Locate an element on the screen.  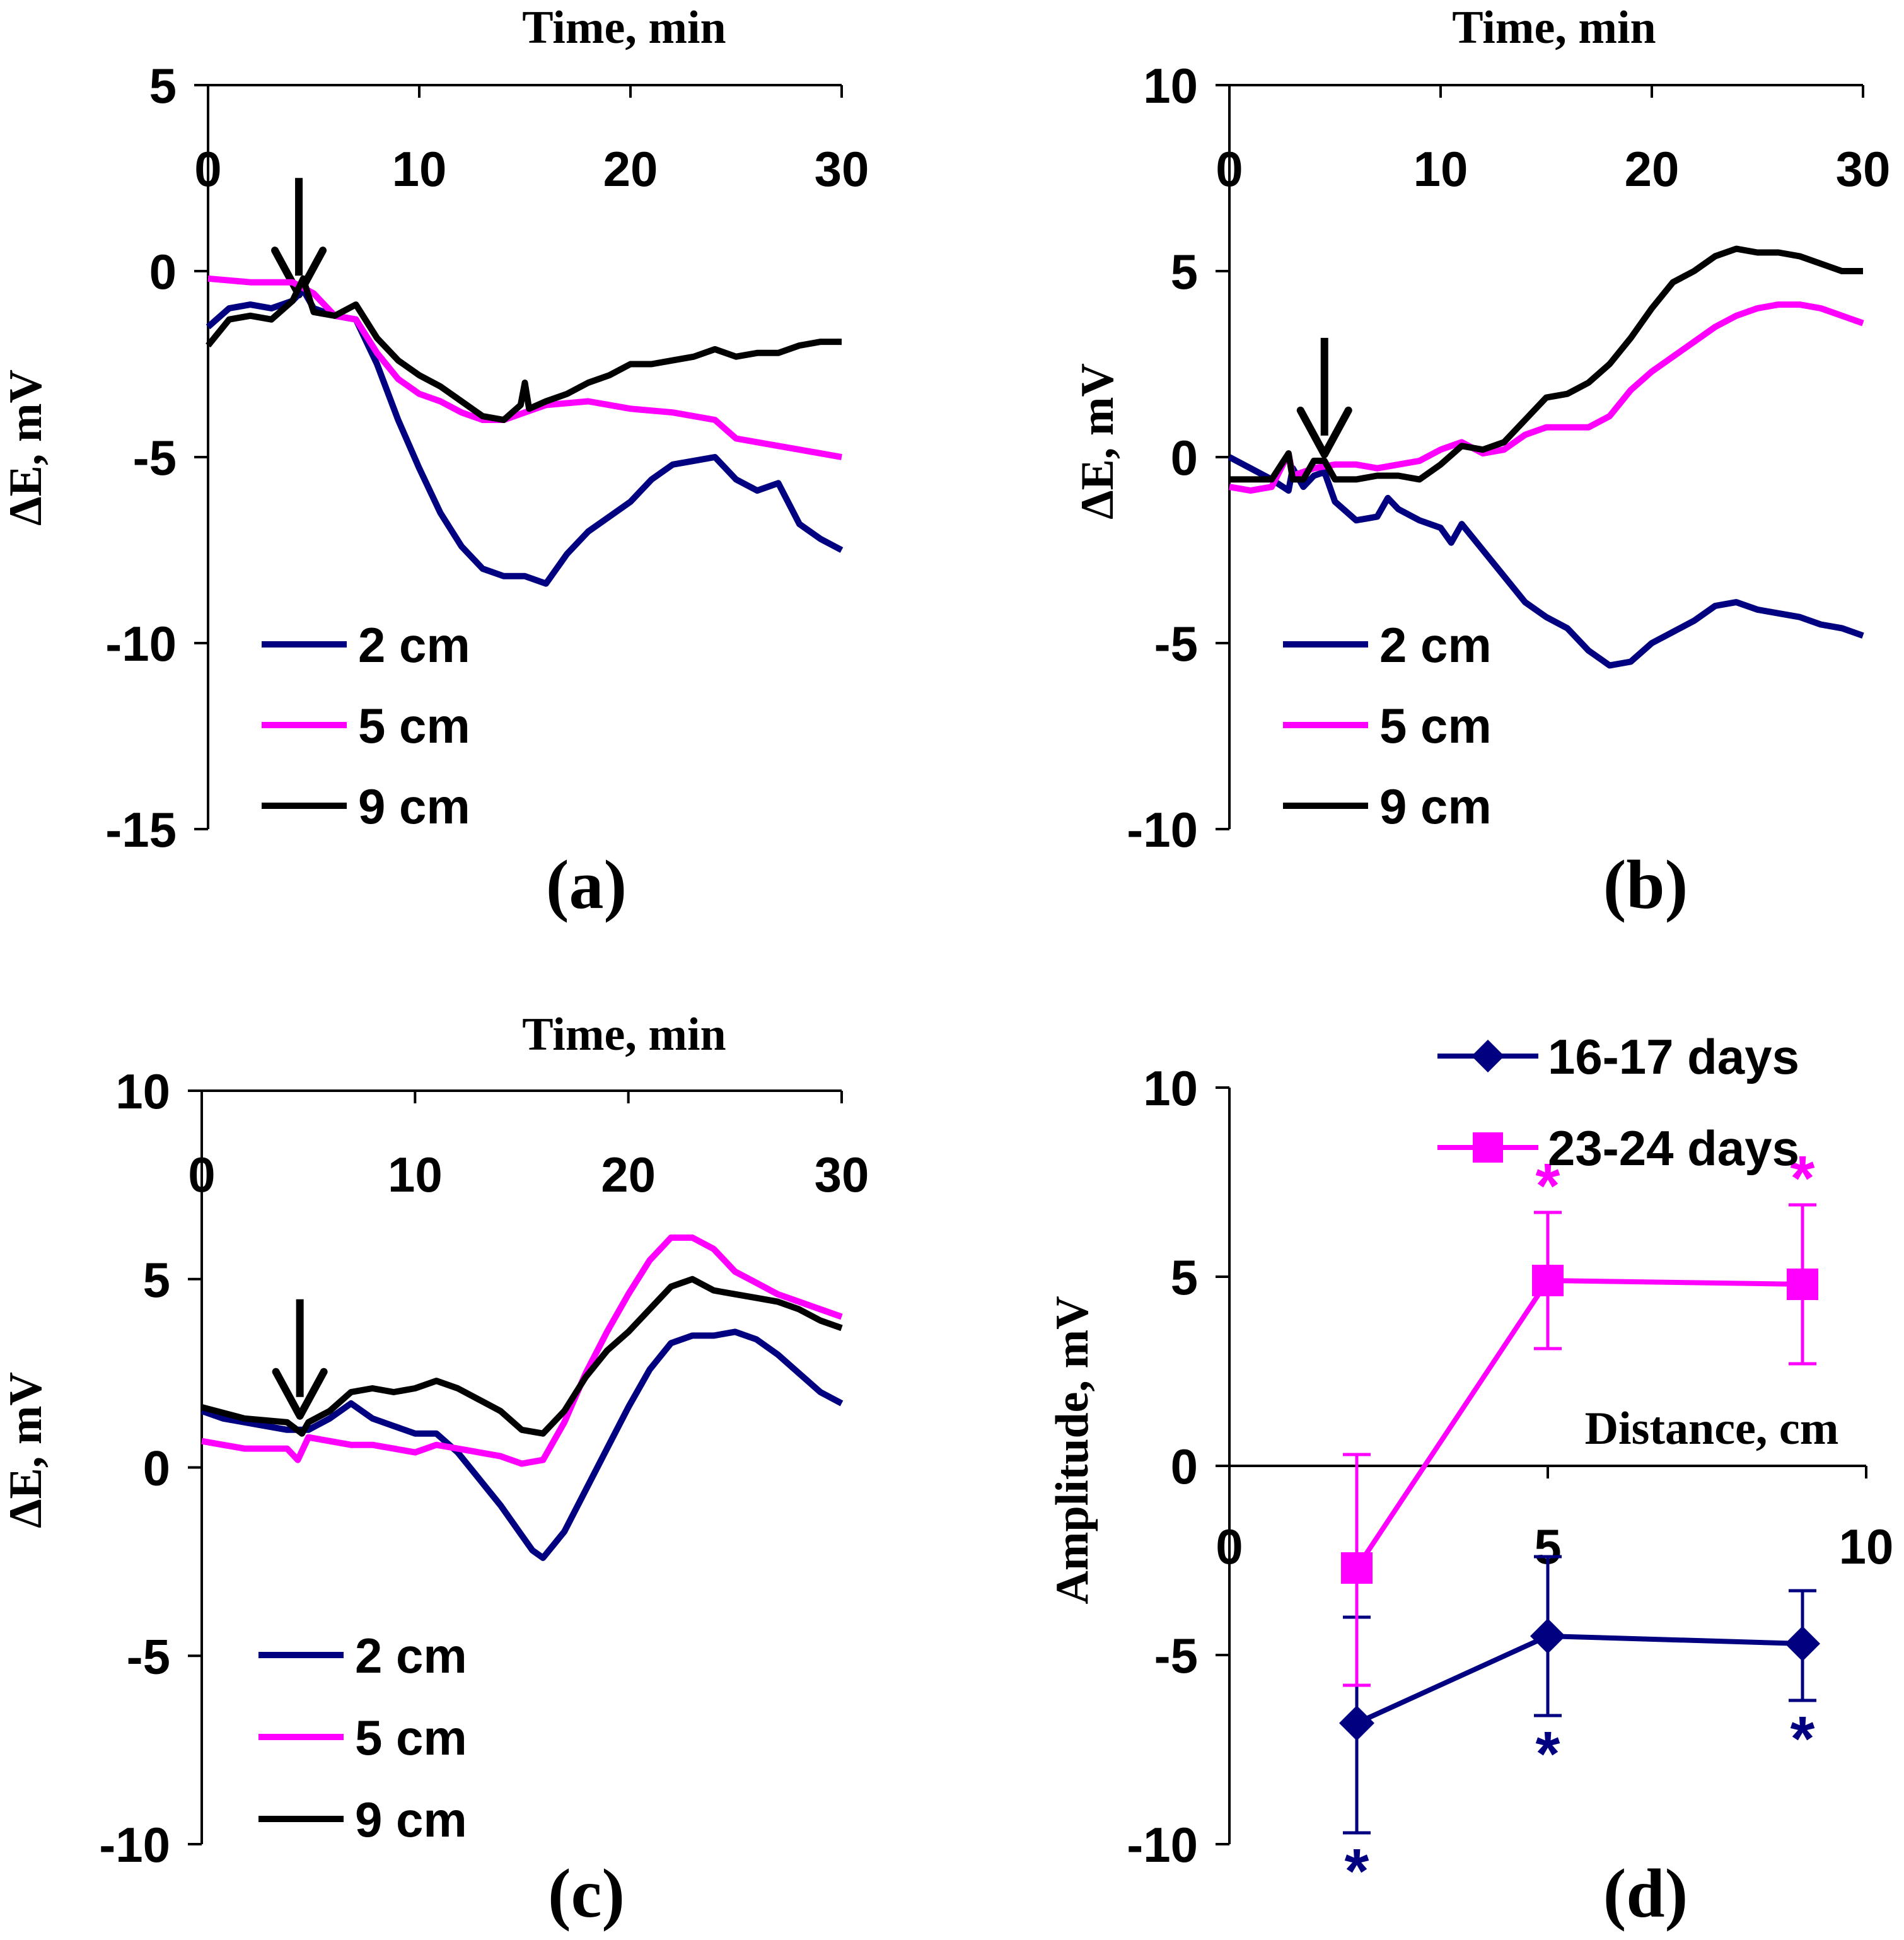
legend-label: 23-24 days is located at coordinates (1673, 1148).